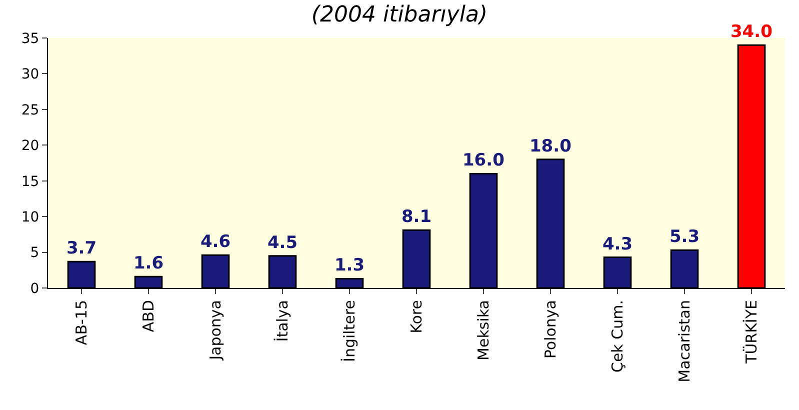  Describe the element at coordinates (751, 32) in the screenshot. I see `data-label: 34.0` at that location.